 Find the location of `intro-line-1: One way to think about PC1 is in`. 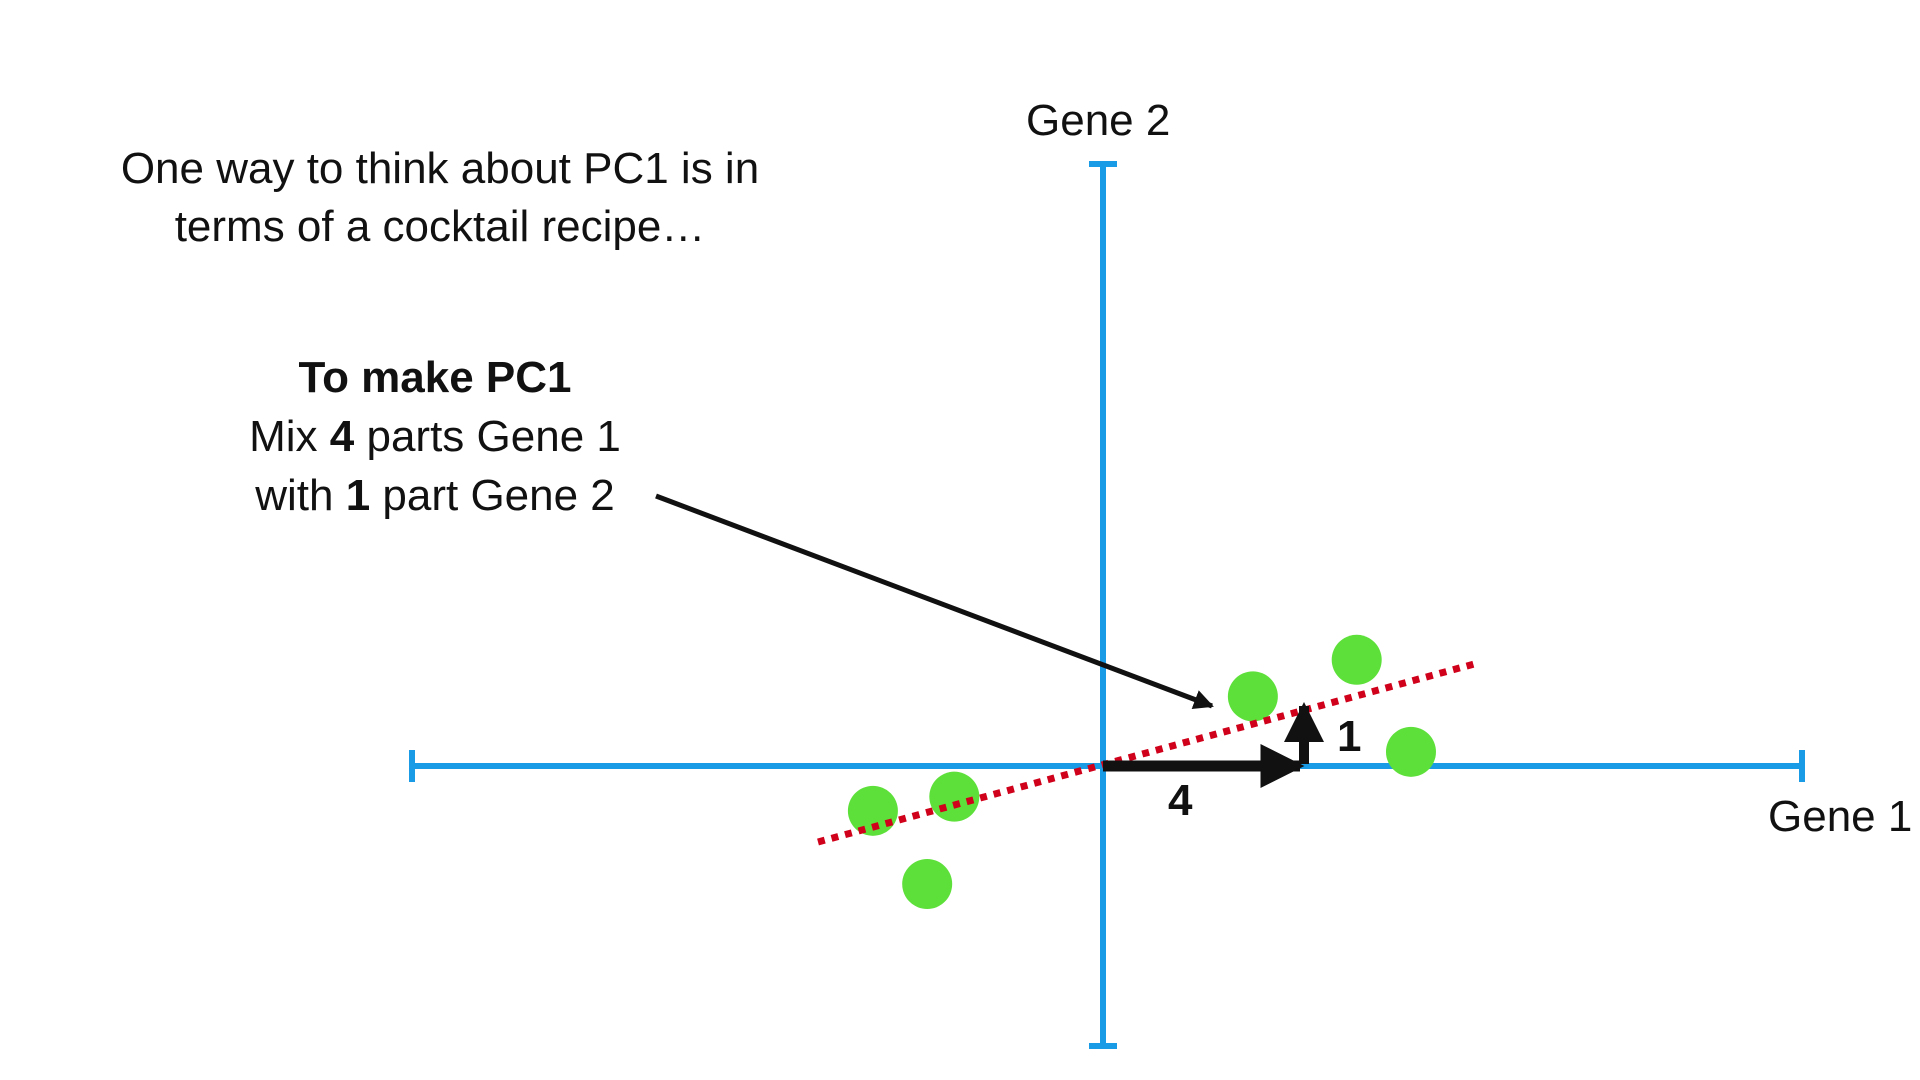

intro-line-1: One way to think about PC1 is in is located at coordinates (440, 168).